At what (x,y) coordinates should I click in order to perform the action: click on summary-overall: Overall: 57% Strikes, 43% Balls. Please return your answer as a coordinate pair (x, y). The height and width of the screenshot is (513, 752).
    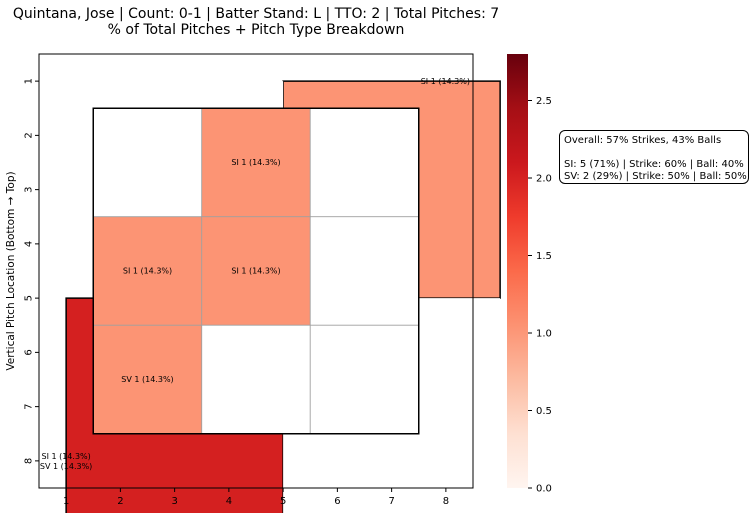
    Looking at the image, I should click on (643, 140).